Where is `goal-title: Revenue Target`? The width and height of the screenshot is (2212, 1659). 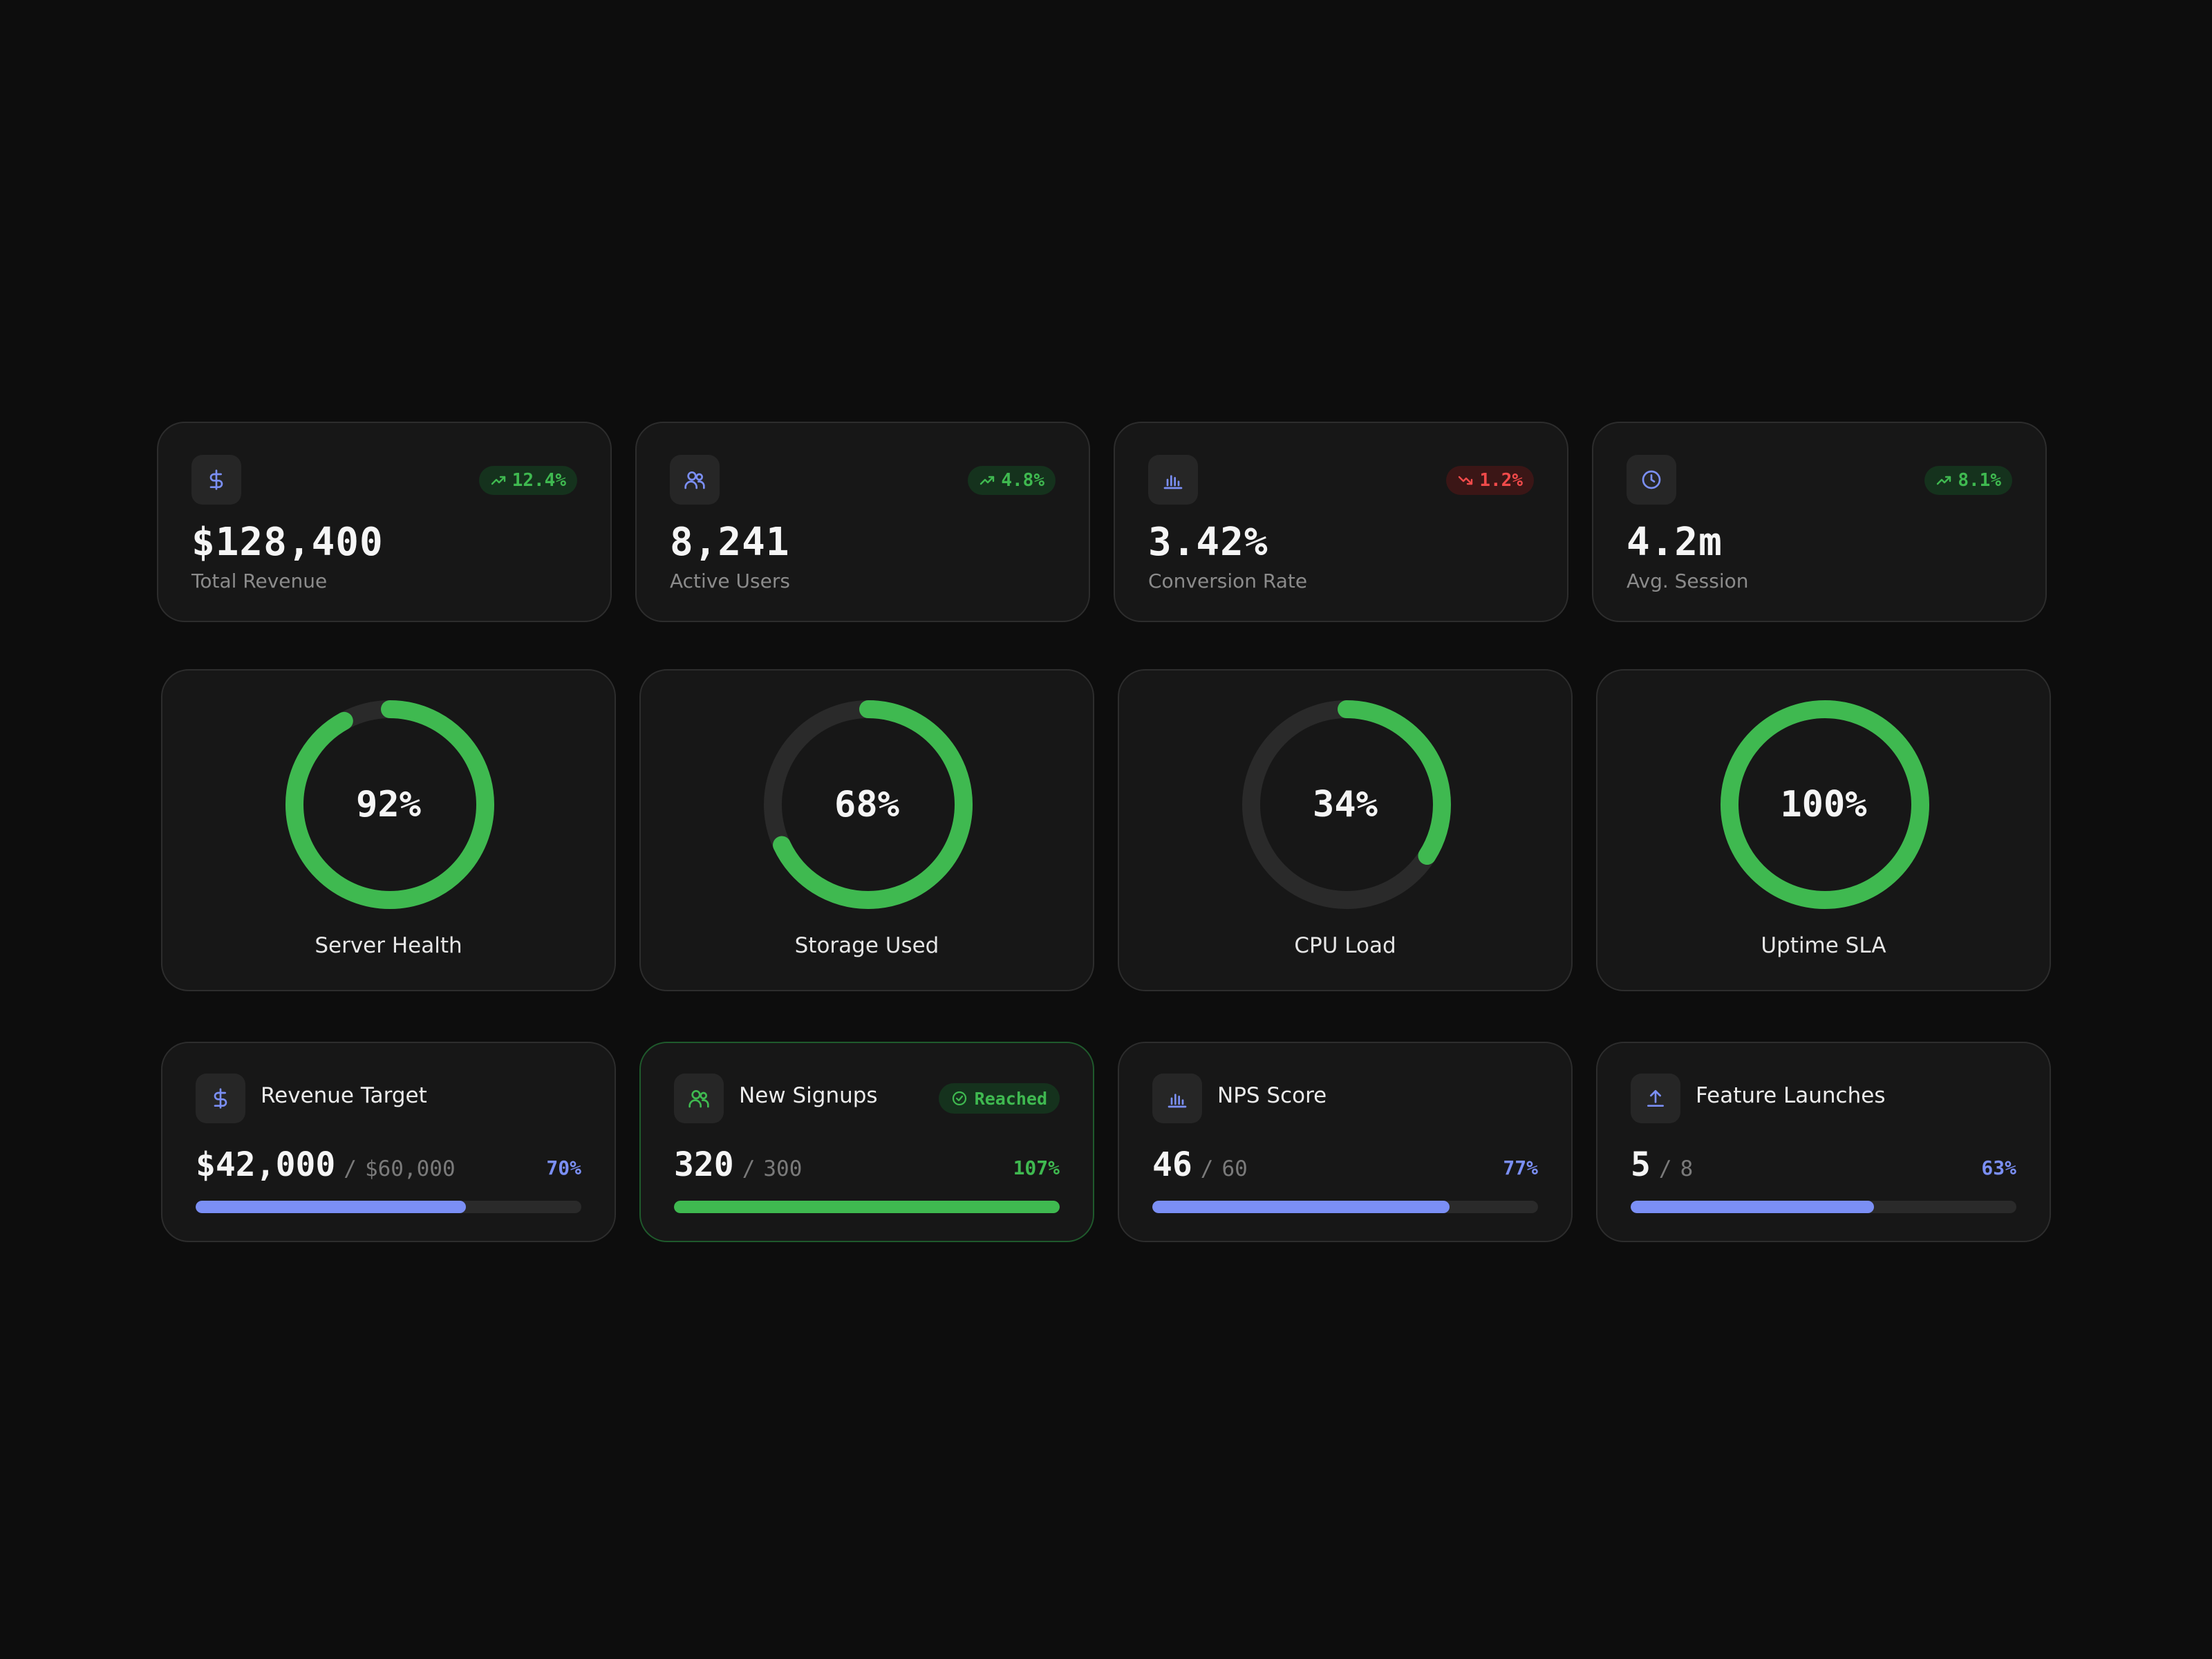 goal-title: Revenue Target is located at coordinates (344, 1095).